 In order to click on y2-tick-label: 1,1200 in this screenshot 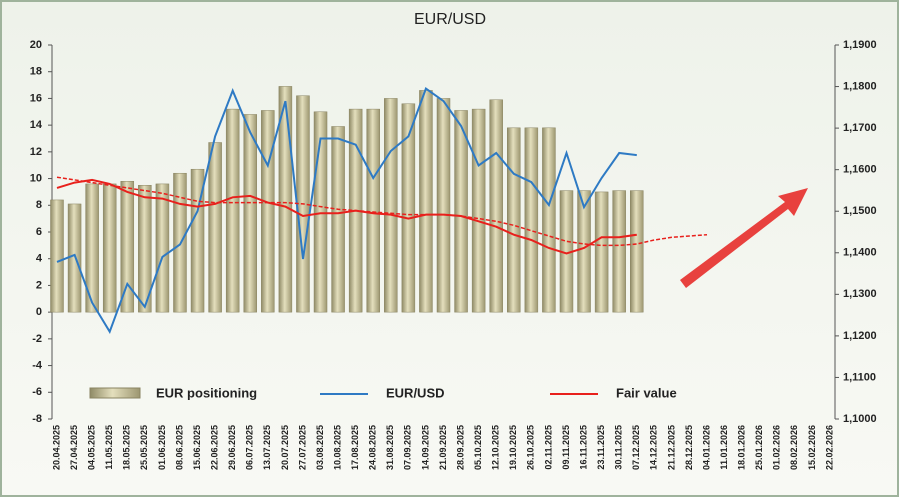, I will do `click(860, 336)`.